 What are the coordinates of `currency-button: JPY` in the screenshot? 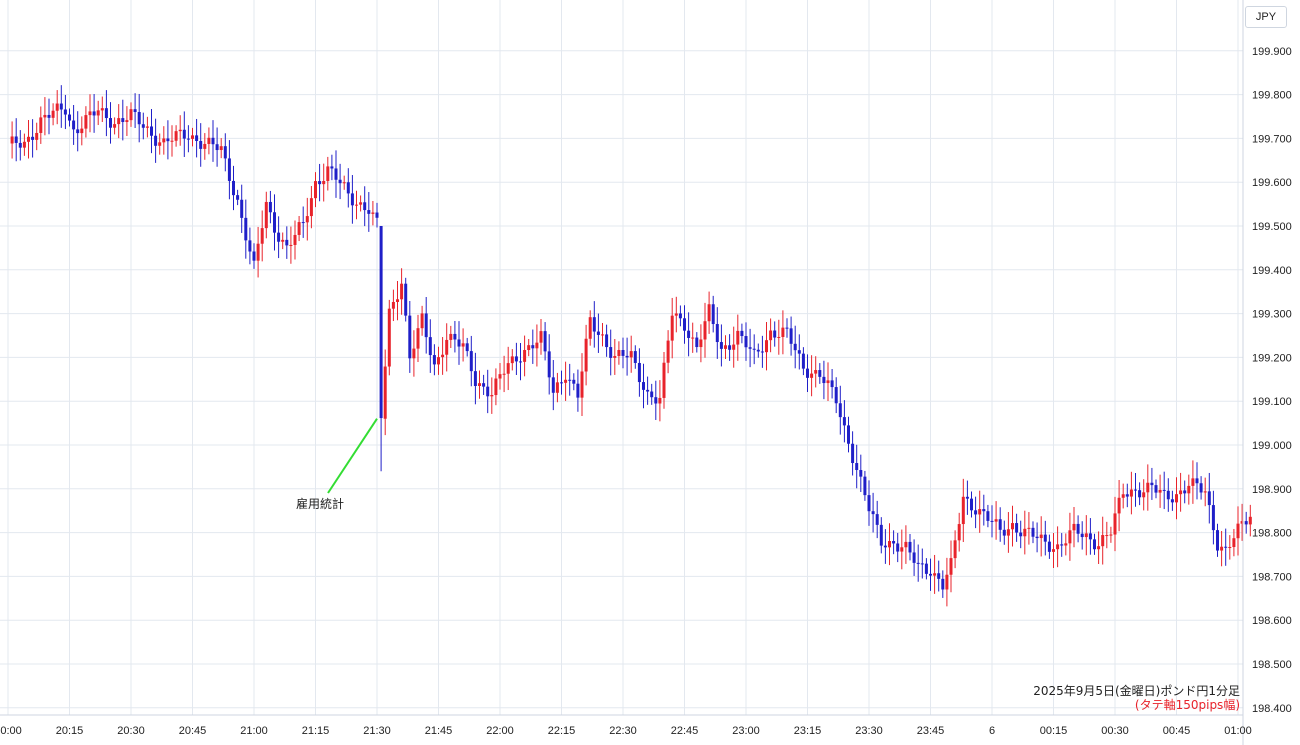 It's located at (1266, 17).